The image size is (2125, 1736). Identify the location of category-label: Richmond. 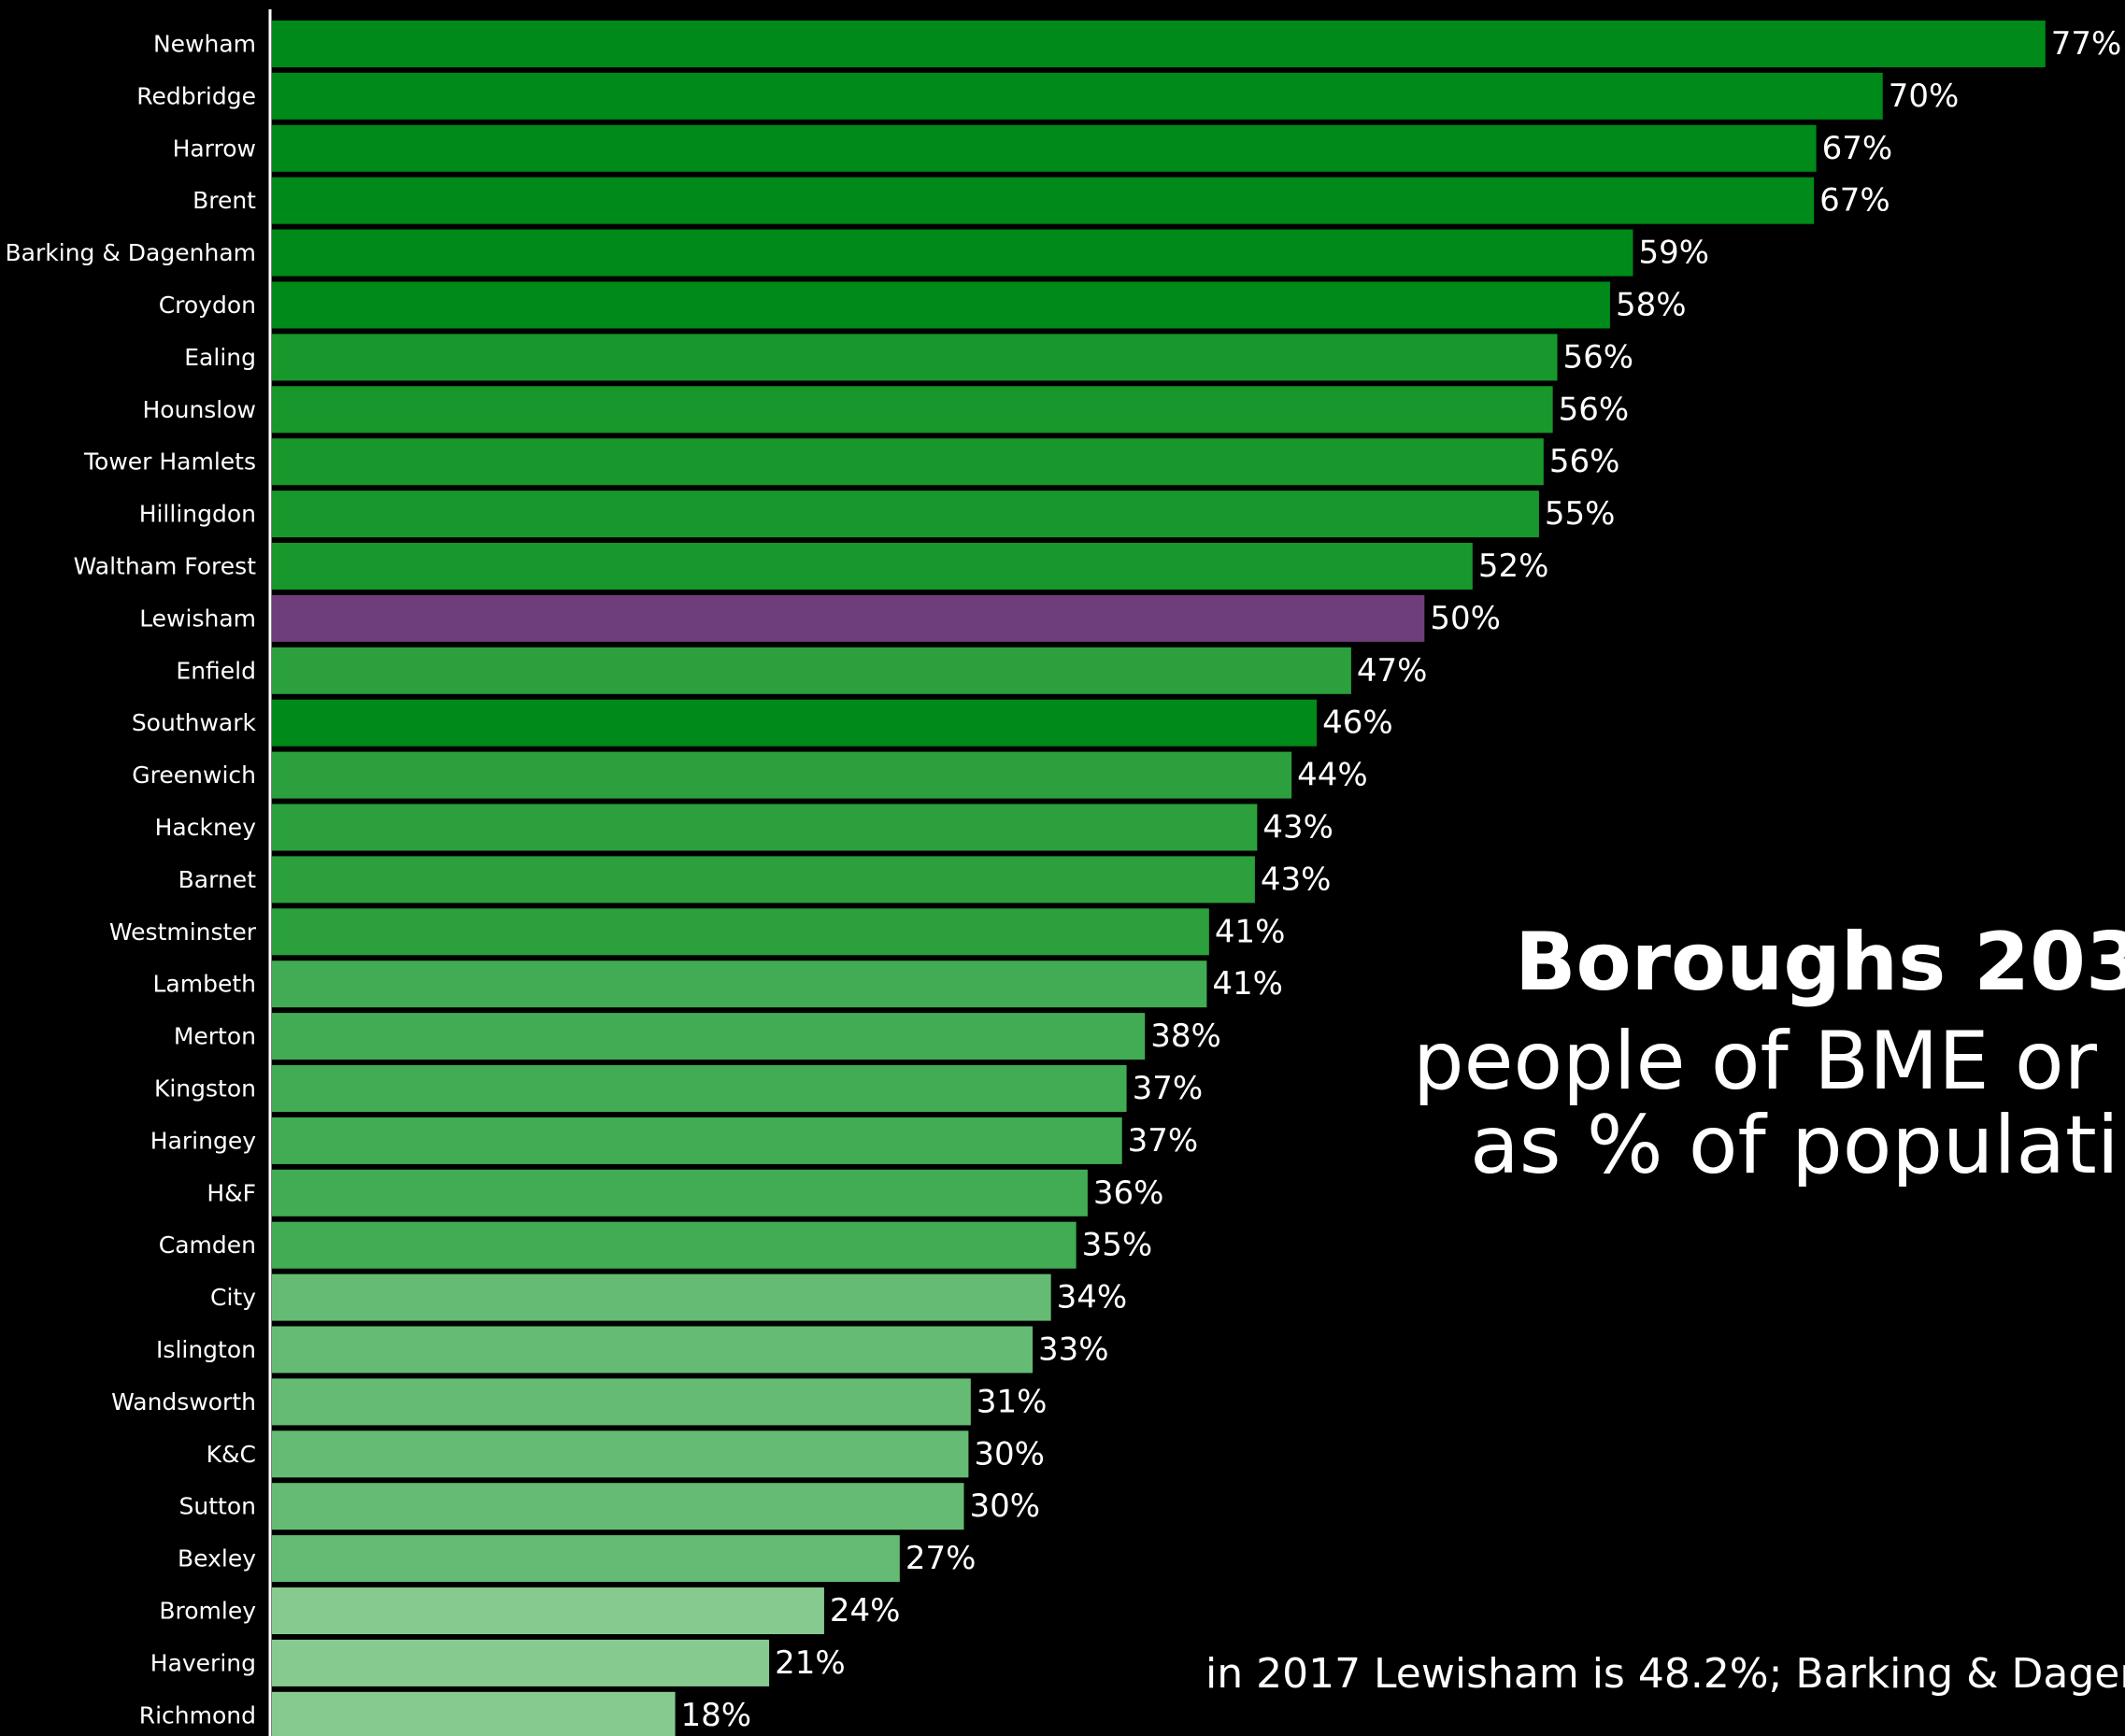
(198, 1715).